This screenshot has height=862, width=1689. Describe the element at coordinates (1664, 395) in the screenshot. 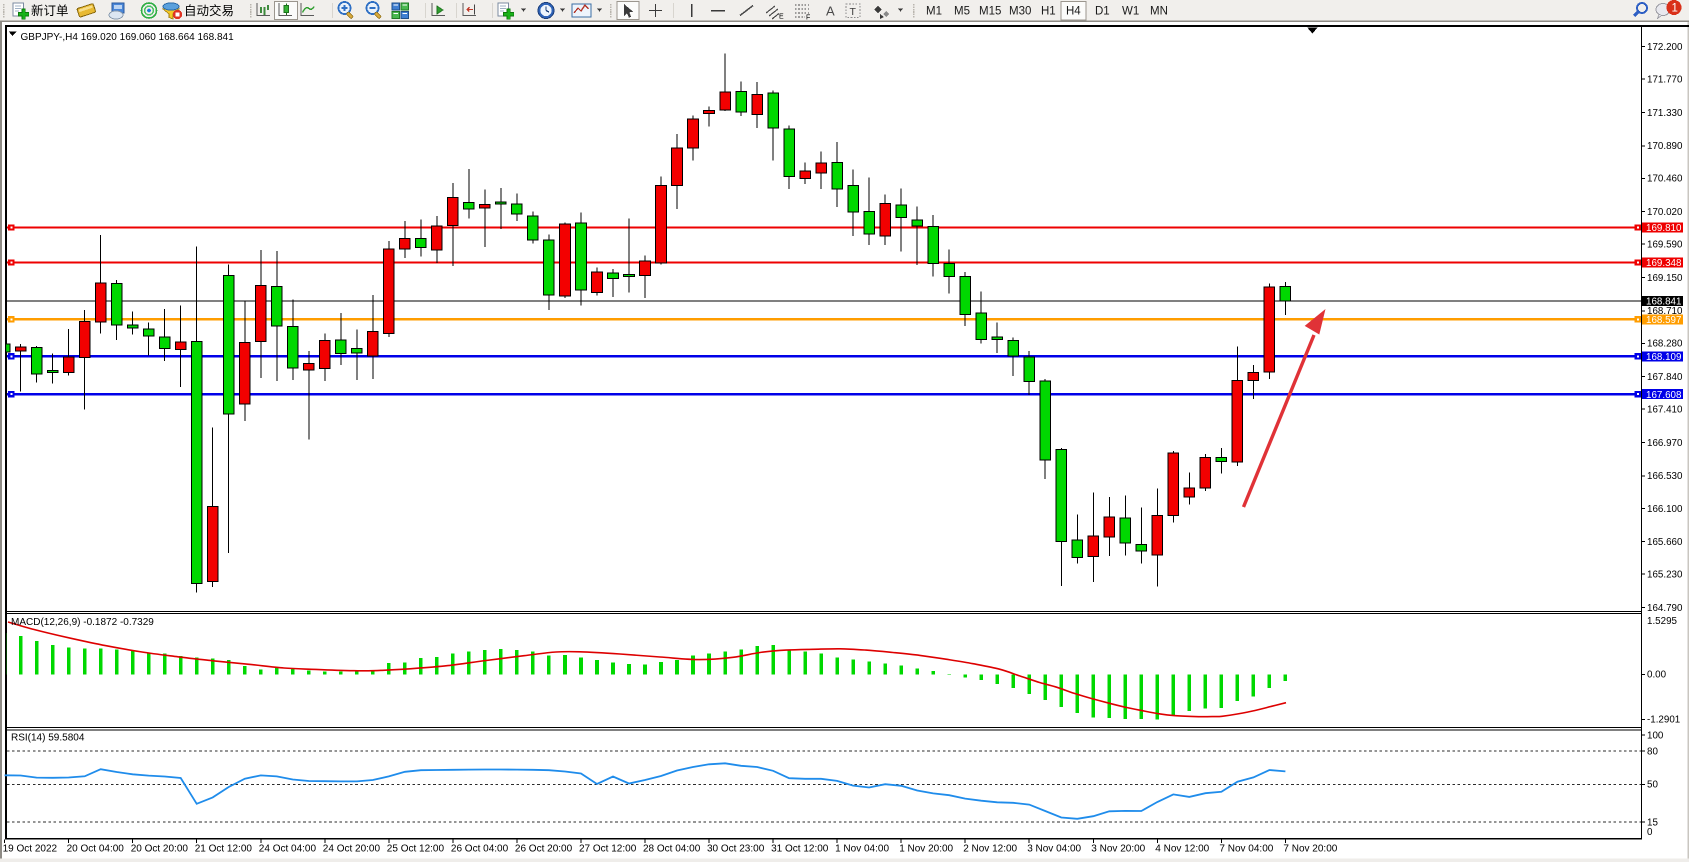

I see `svg-text: 167.608` at that location.